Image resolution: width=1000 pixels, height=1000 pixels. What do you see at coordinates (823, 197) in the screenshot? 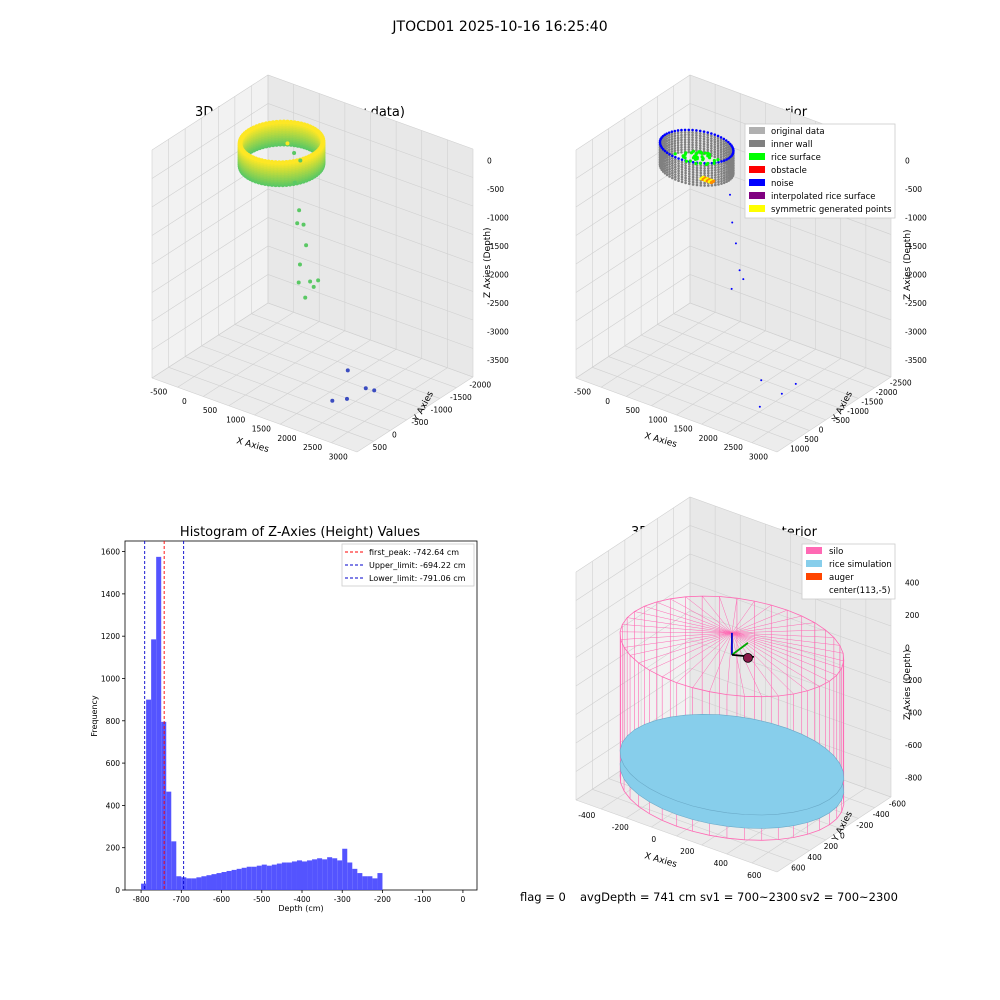
I see `legend-label: interpolated rice surface` at bounding box center [823, 197].